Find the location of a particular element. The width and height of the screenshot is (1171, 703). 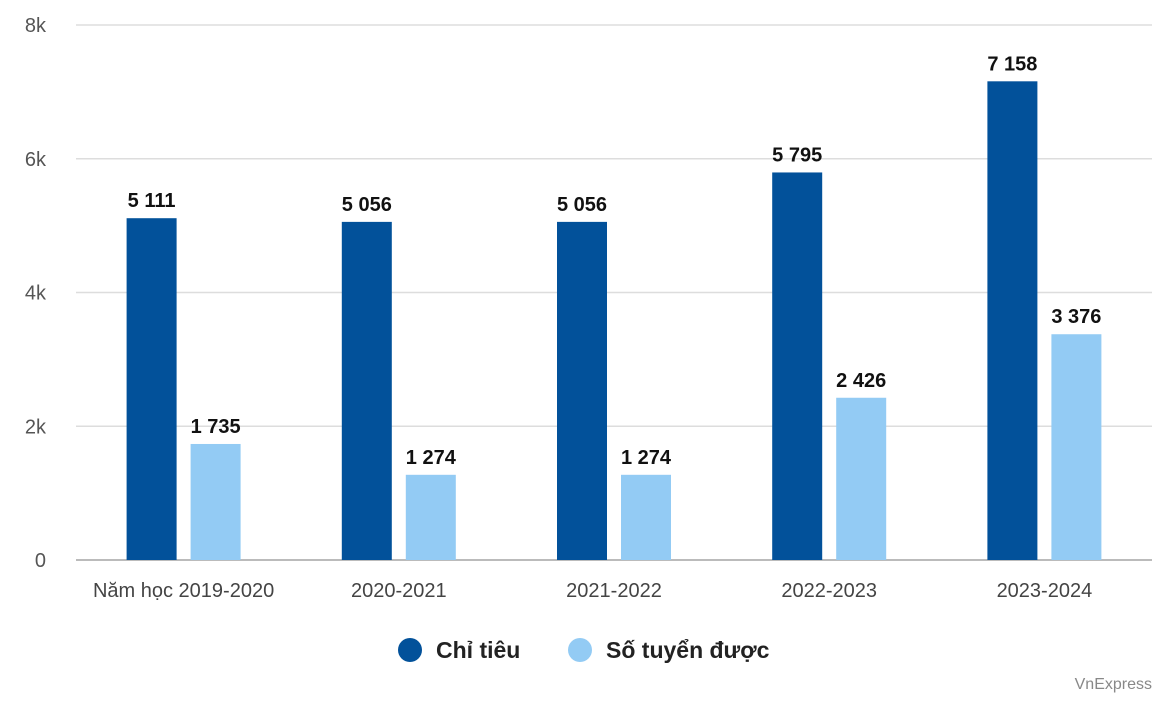

legend-label: Số tuyển được is located at coordinates (688, 650).